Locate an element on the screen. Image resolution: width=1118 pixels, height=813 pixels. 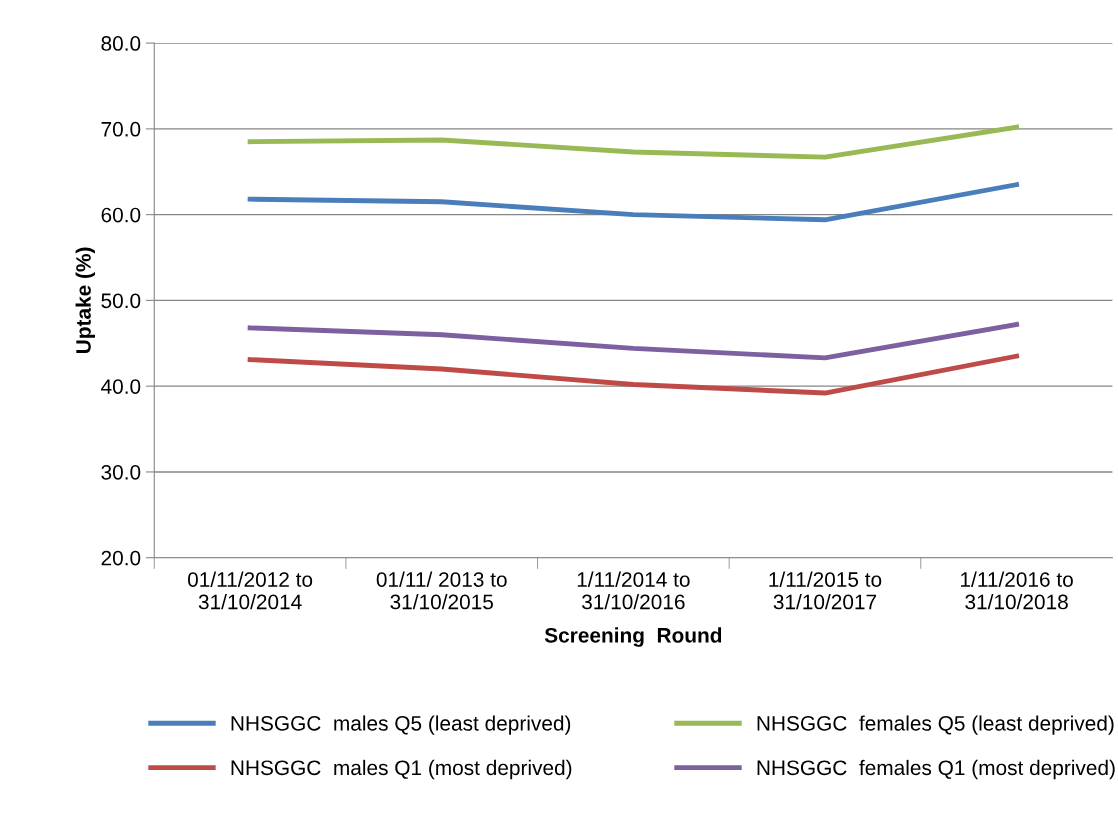
legend-label: NHSGGC females Q1 (most deprived) is located at coordinates (936, 769).